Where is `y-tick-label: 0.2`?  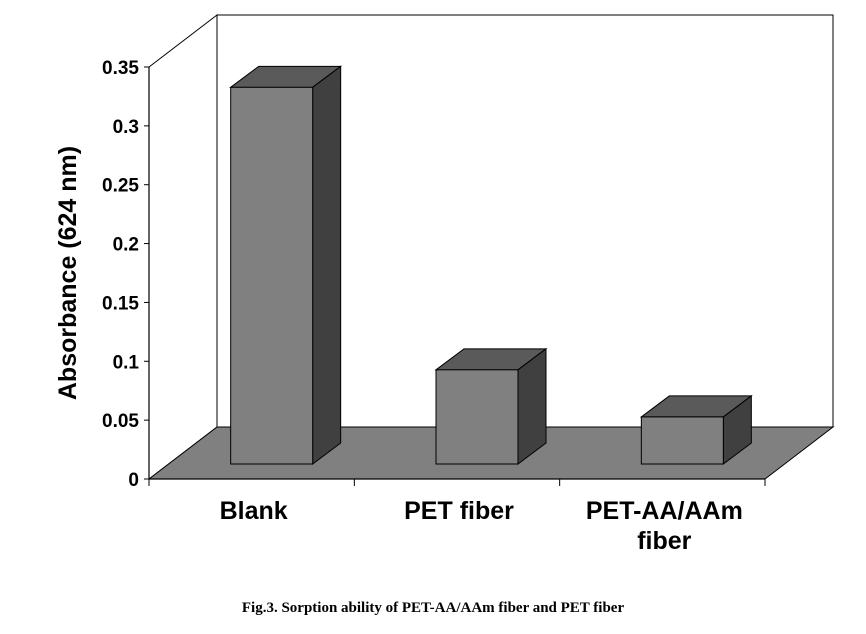
y-tick-label: 0.2 is located at coordinates (126, 245).